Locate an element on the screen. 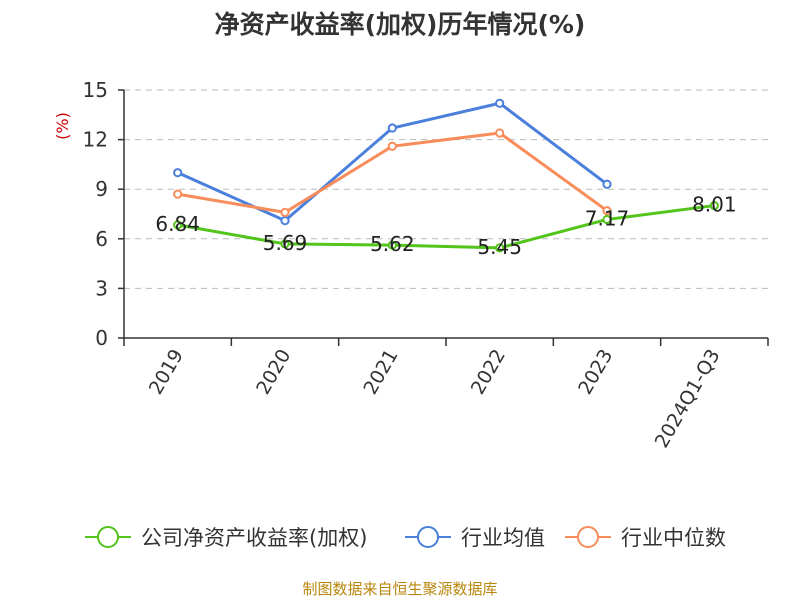  x-tick-label-2022: 2022 is located at coordinates (488, 372).